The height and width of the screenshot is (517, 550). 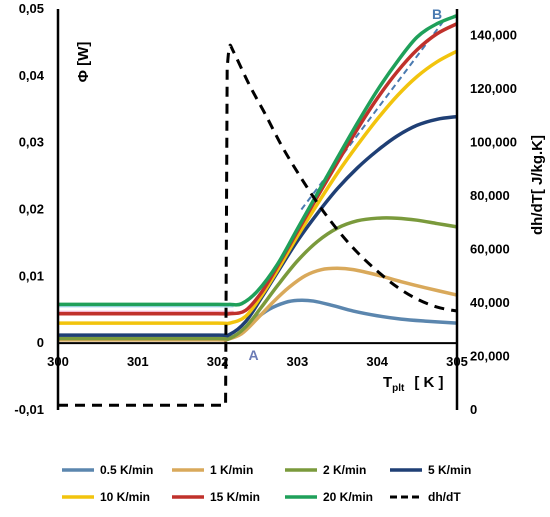 What do you see at coordinates (449, 470) in the screenshot?
I see `legend-label-5-k-min: 5 K/min` at bounding box center [449, 470].